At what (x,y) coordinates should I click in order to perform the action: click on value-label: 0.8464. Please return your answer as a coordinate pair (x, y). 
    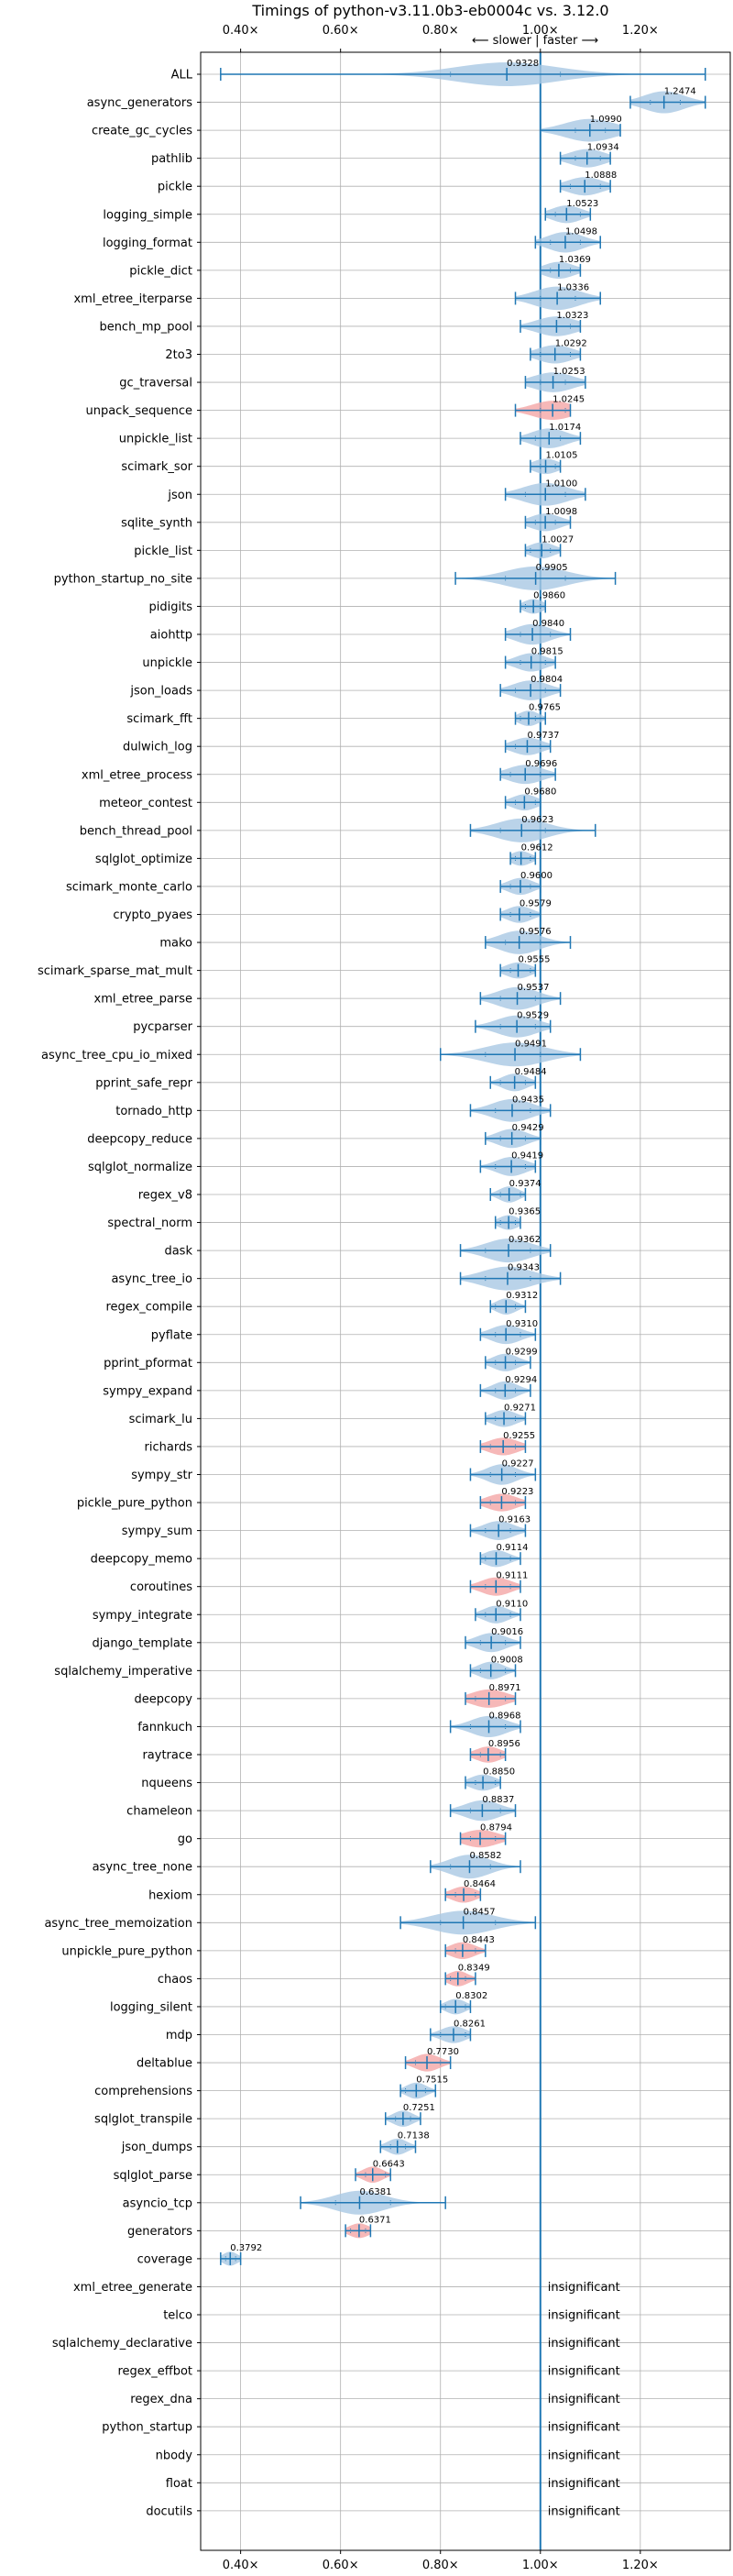
    Looking at the image, I should click on (480, 1884).